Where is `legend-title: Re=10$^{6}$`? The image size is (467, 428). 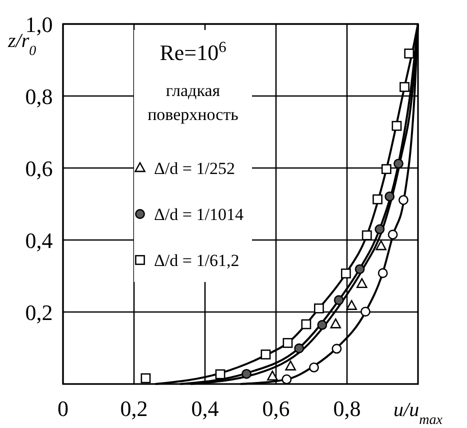 legend-title: Re=10$^{6}$ is located at coordinates (193, 51).